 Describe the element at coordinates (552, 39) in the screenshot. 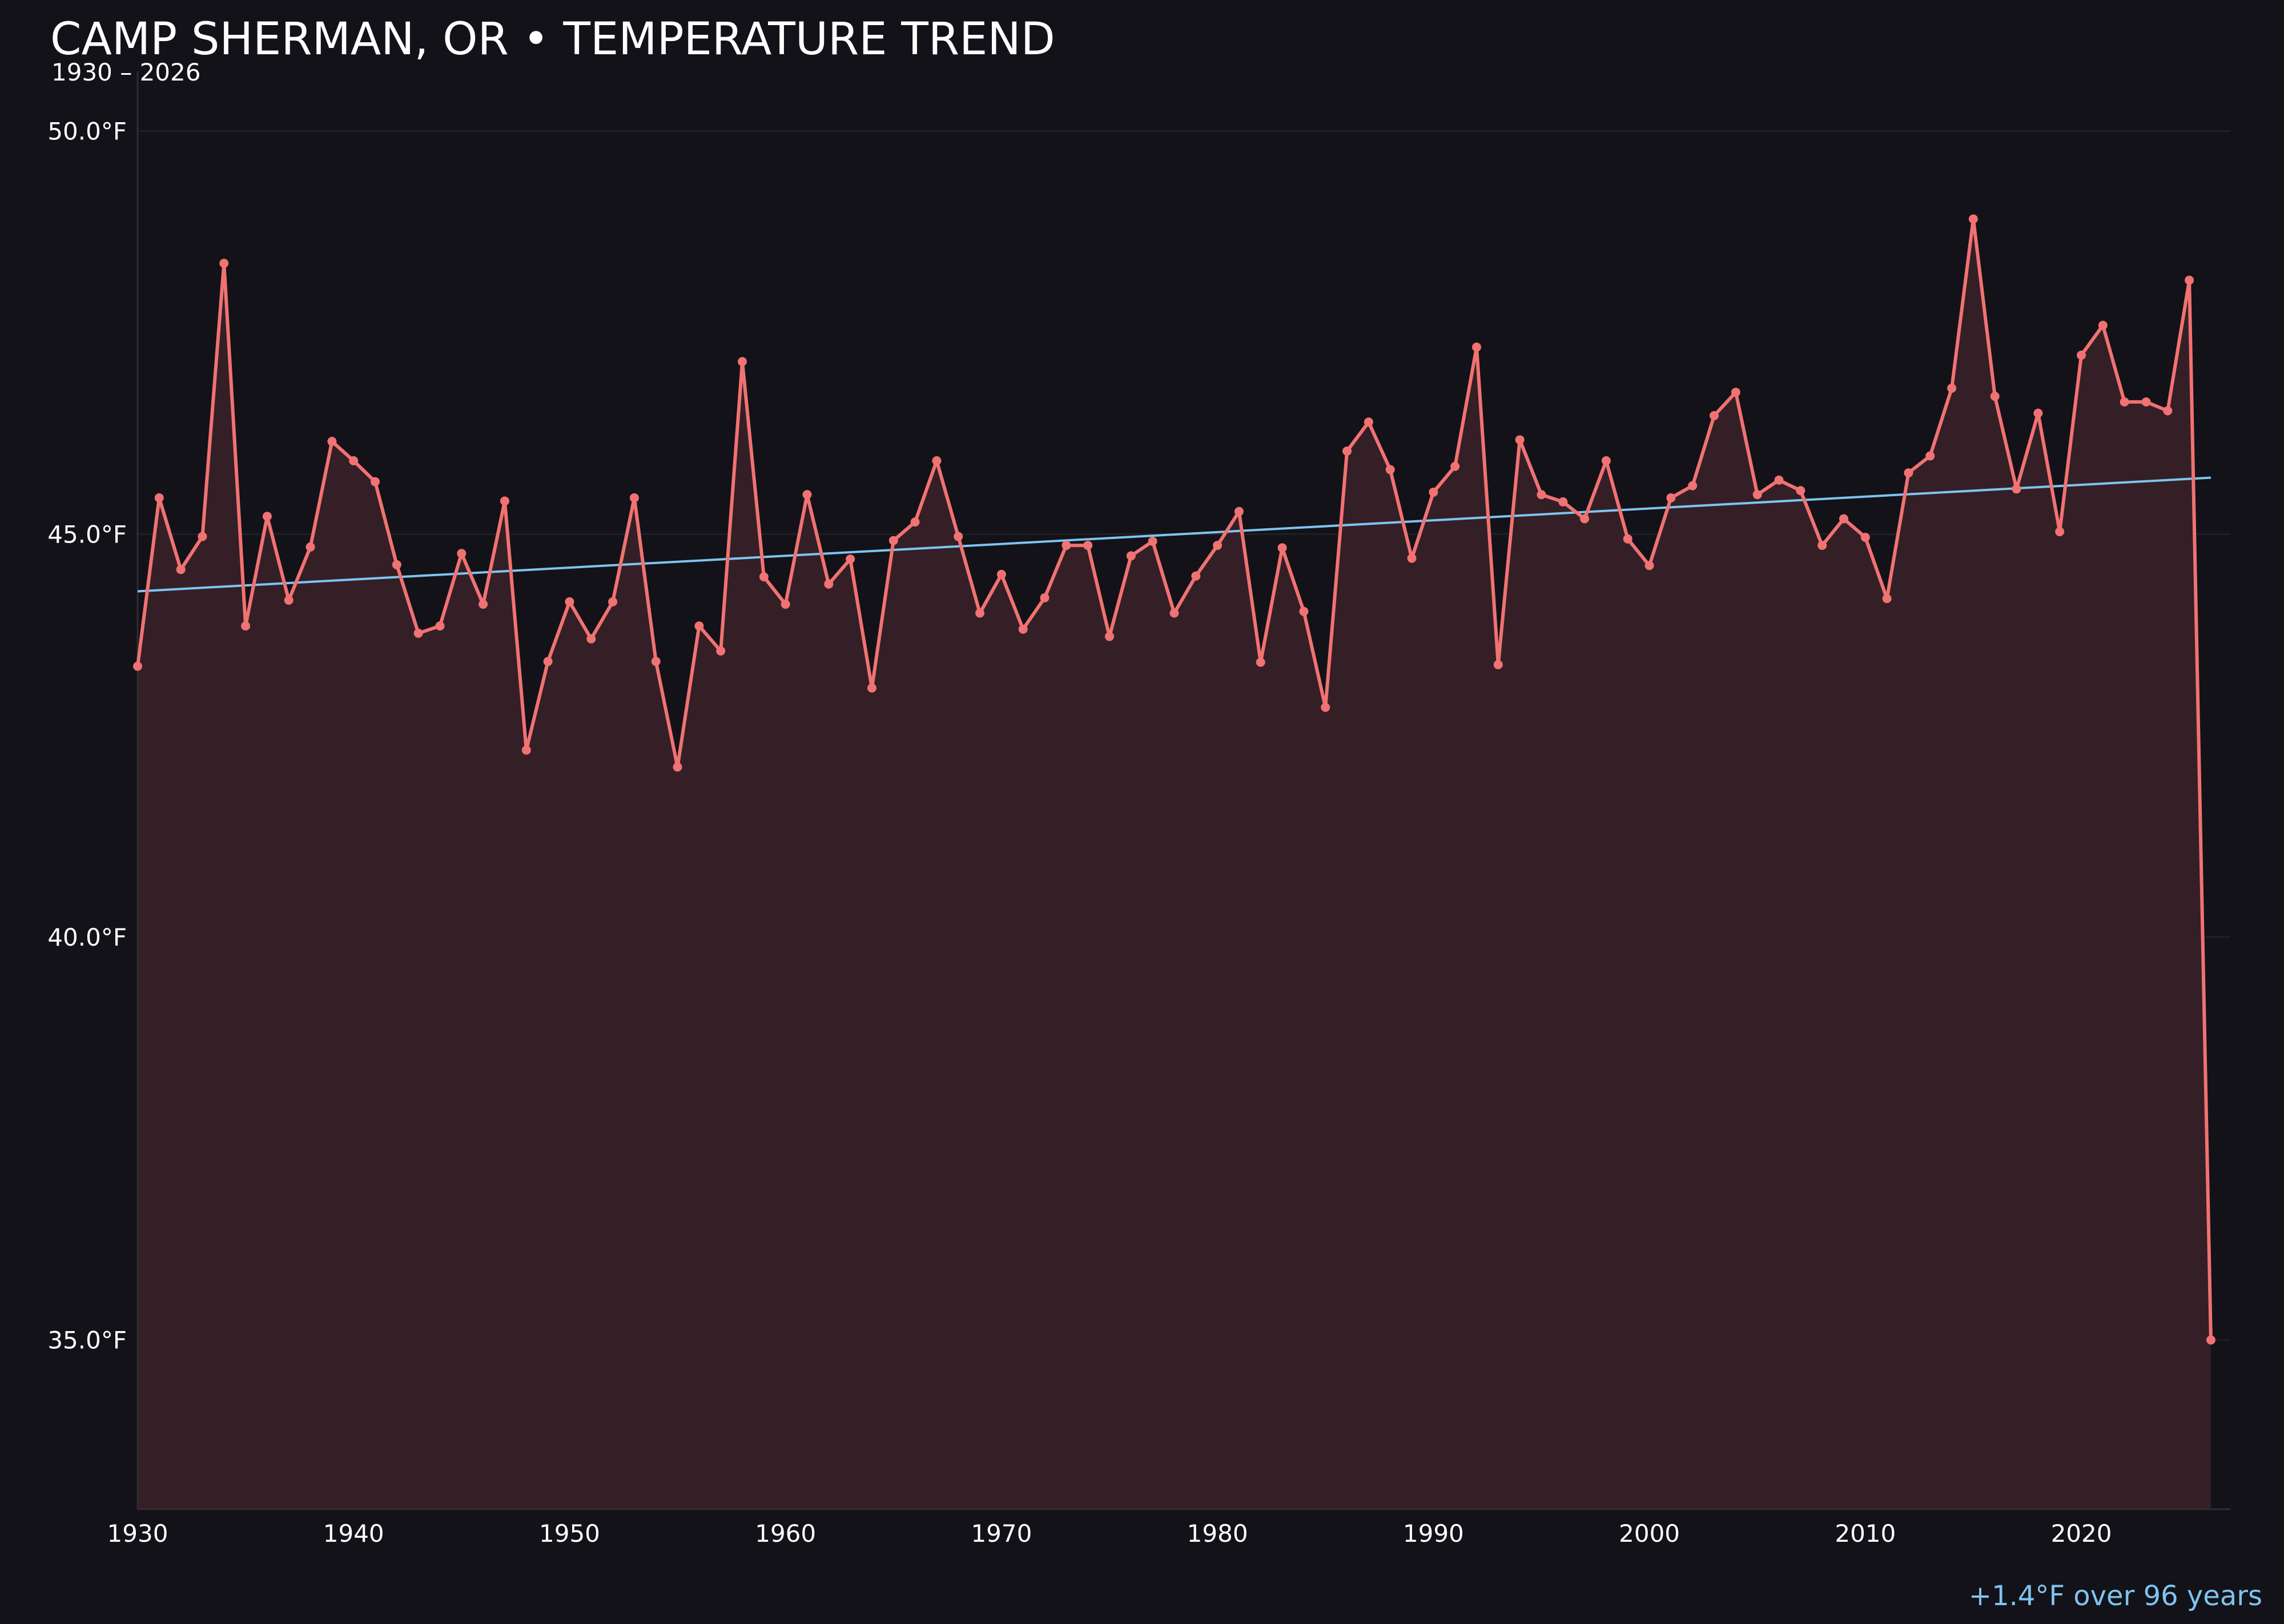

I see `chart-title: CAMP SHERMAN, OR • TEMPERATURE TREND` at that location.